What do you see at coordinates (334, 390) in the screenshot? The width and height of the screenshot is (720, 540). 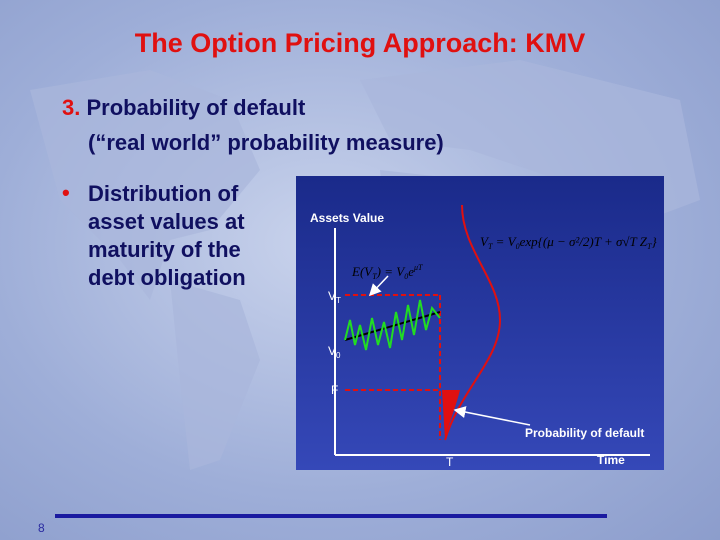 I see `f-label: F` at bounding box center [334, 390].